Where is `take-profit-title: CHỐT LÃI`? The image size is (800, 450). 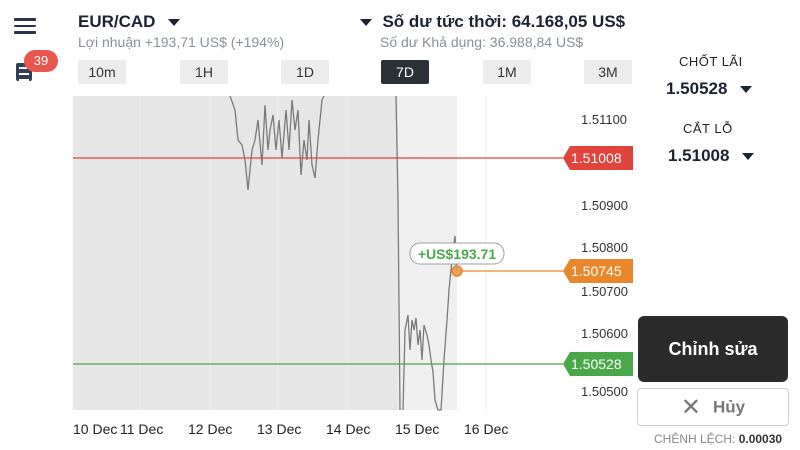
take-profit-title: CHỐT LÃI is located at coordinates (711, 61).